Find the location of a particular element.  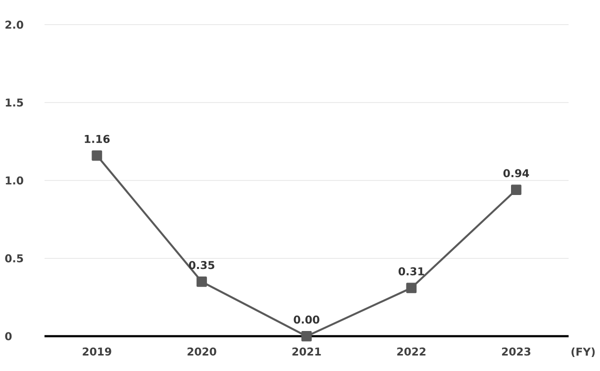

y-tick-label: 0 is located at coordinates (8, 336).